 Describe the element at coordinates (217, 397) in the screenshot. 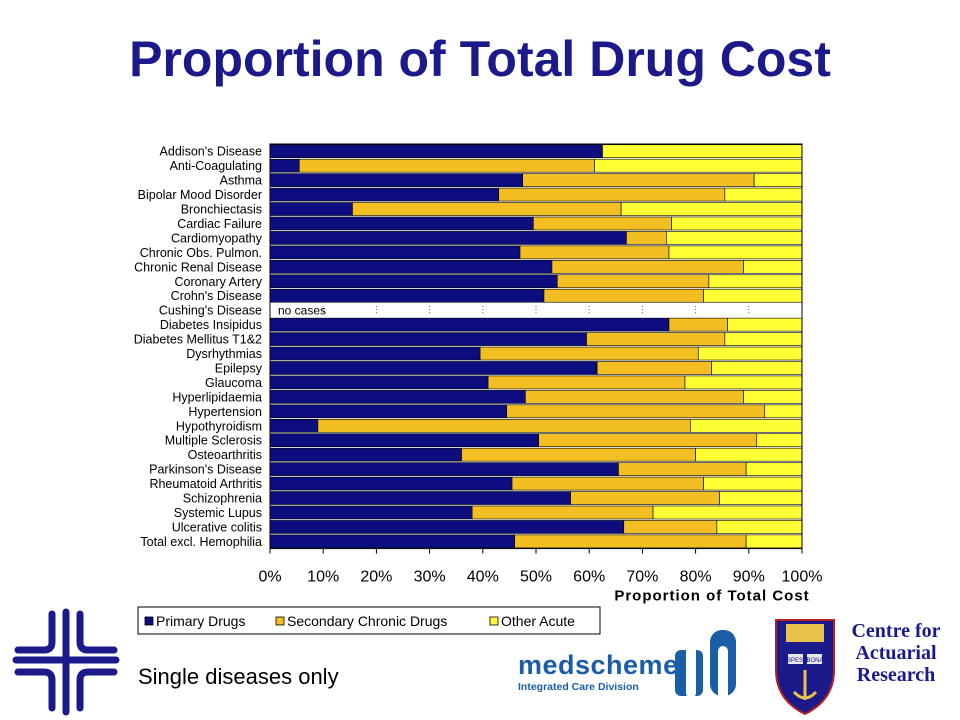

I see `category-label: Hyperlipidaemia` at that location.